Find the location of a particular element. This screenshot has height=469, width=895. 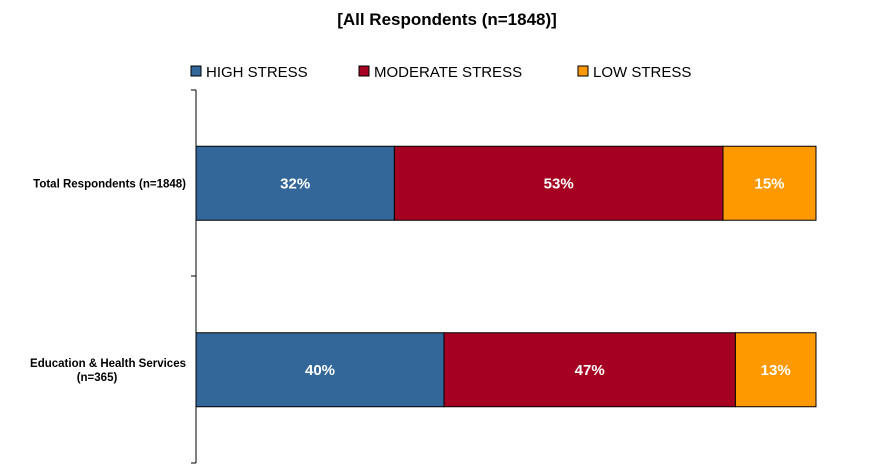

bar-label-moderate-stress-2: 47% is located at coordinates (590, 370).